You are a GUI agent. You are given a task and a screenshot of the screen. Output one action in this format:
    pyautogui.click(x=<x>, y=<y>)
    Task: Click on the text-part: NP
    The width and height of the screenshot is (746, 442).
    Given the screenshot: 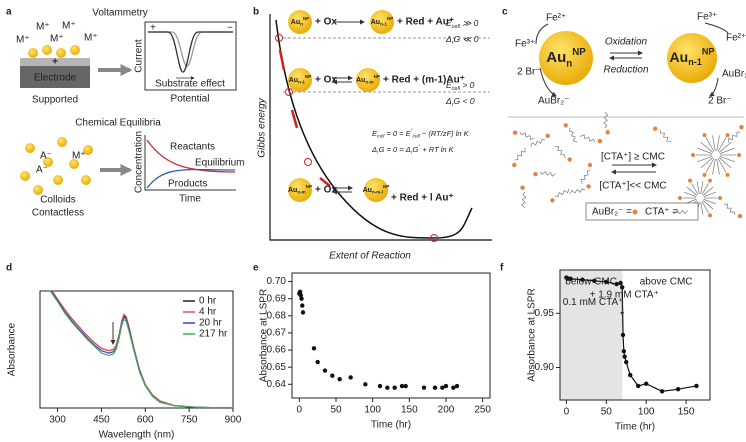 What is the action you would take?
    pyautogui.click(x=306, y=18)
    